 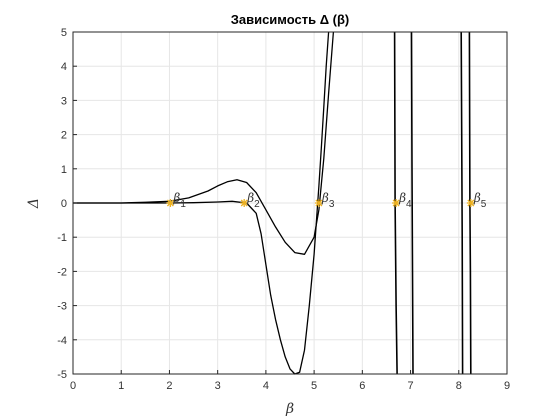 I want to click on root-label-5: β5, so click(x=480, y=200).